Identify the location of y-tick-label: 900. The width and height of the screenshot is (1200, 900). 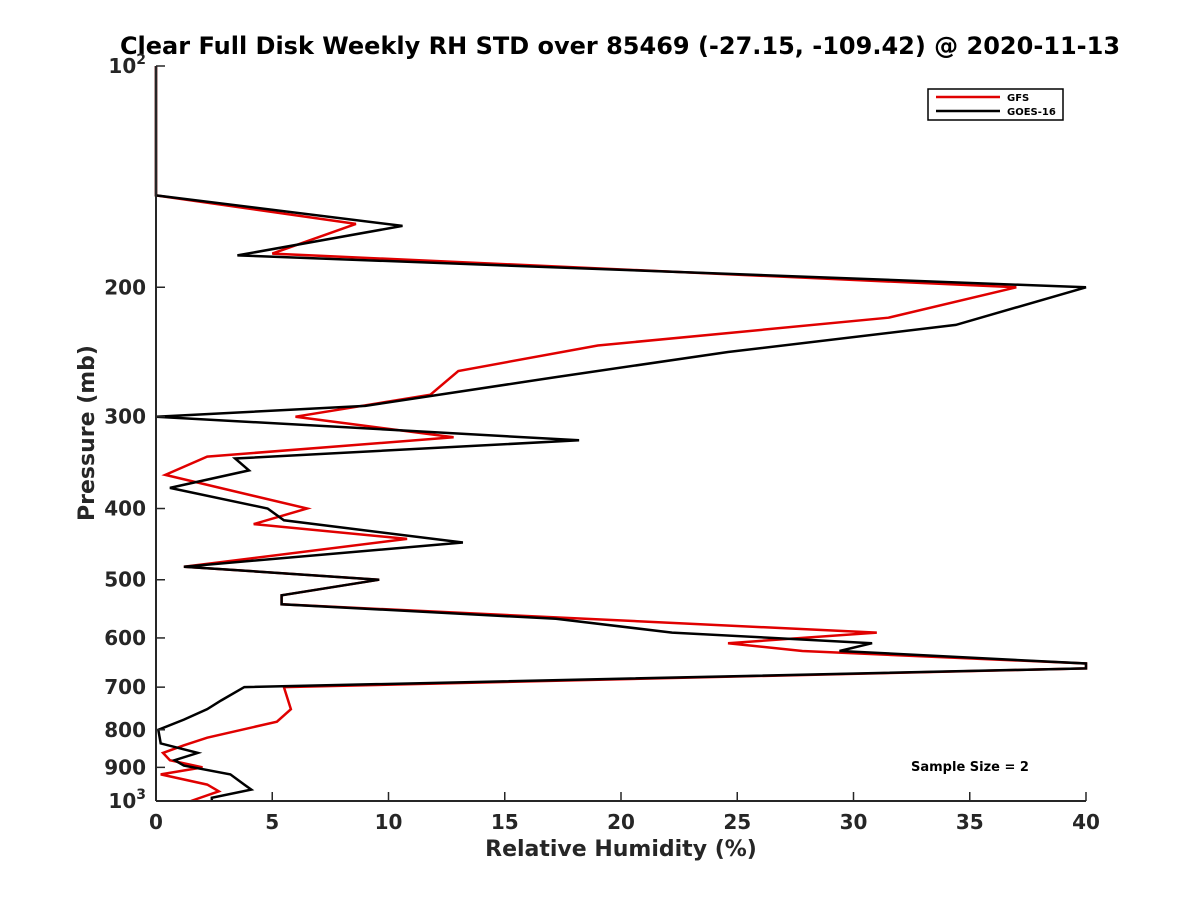
(125, 767).